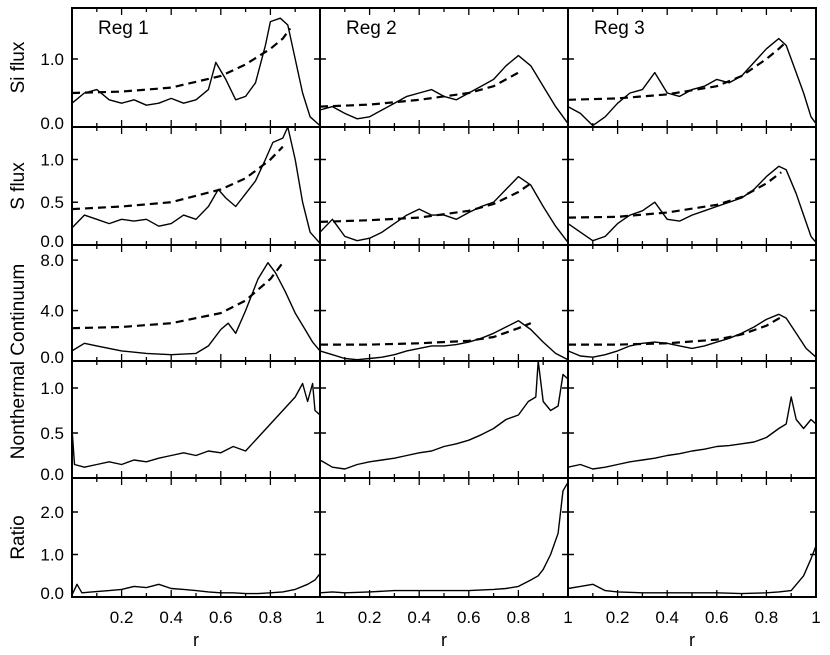 This screenshot has height=655, width=830. Describe the element at coordinates (18, 67) in the screenshot. I see `y-axis-label: Si flux` at that location.